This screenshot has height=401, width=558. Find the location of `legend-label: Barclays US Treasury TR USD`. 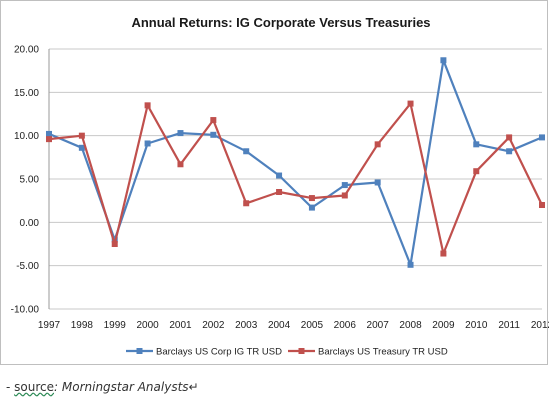

legend-label: Barclays US Treasury TR USD is located at coordinates (383, 352).